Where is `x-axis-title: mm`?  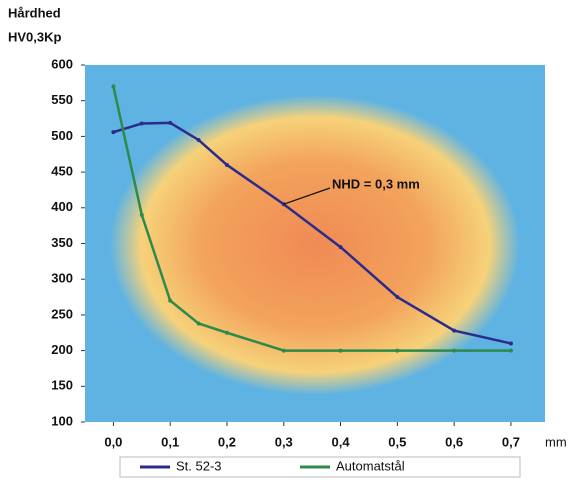
x-axis-title: mm is located at coordinates (556, 441).